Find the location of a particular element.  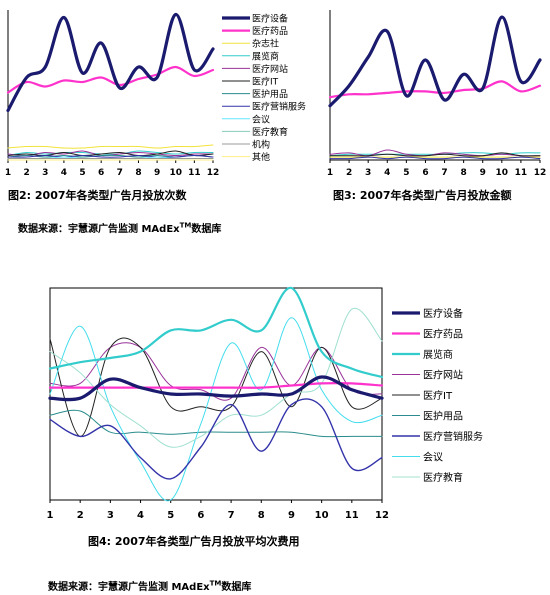

legend-label: 杂志社 is located at coordinates (265, 44).